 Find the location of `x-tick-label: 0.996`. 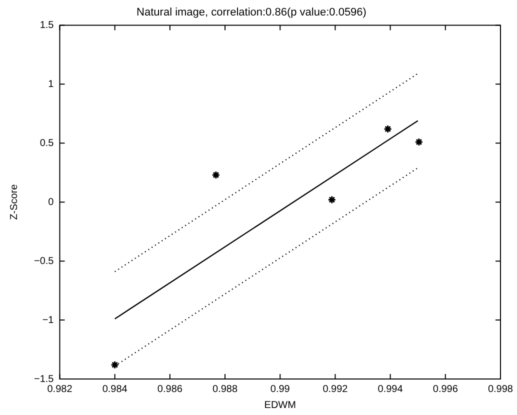

x-tick-label: 0.996 is located at coordinates (445, 389).